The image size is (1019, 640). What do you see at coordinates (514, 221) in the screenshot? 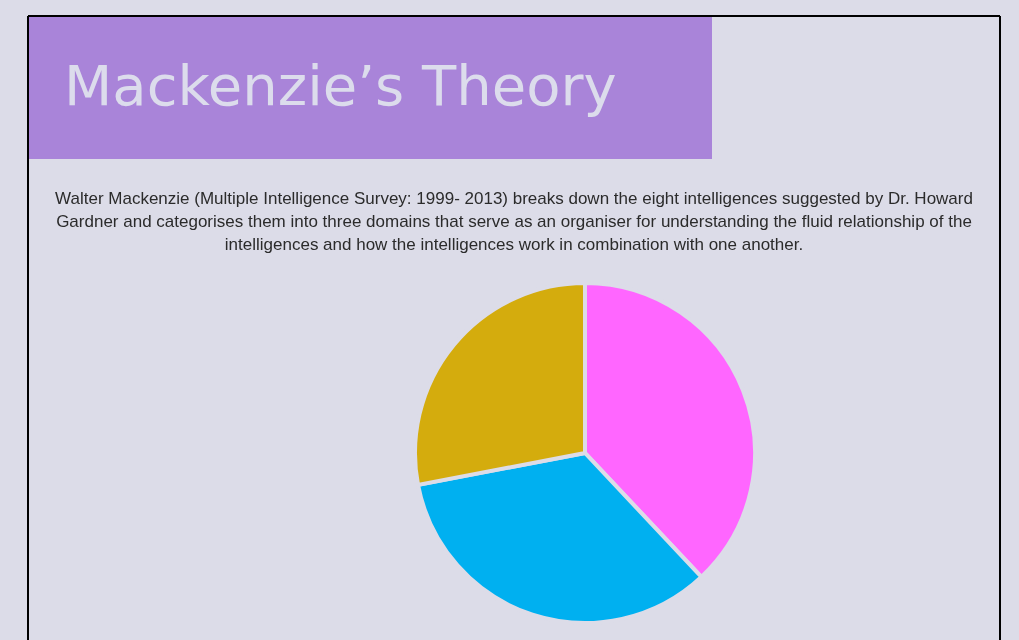
I see `chart-subtitle: Walter Mackenzie (Multiple Intelligence Survey: 1999- 2013) breaks down the eight intelligences suggested by Dr. Howard Gardner and categorises them into three domains that serve as an organiser for understanding the fluid relationship of the intelligences and how the intelligences work in combination with one another.` at bounding box center [514, 221].